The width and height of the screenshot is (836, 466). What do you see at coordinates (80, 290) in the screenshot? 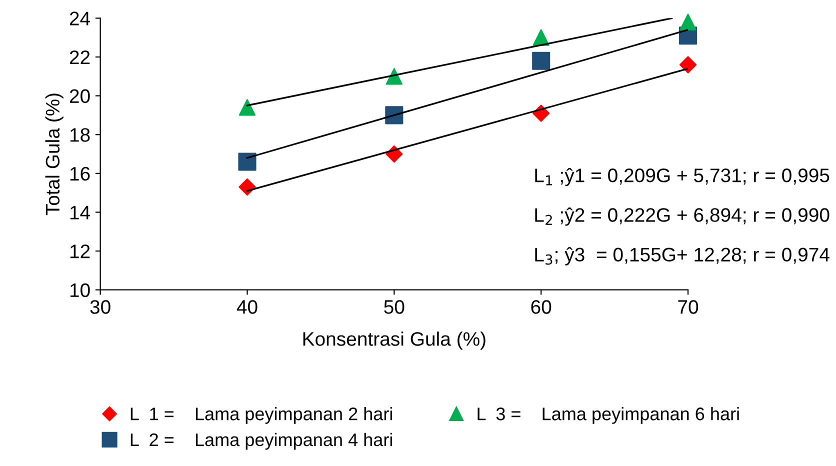
I see `y-tick-label: 10` at bounding box center [80, 290].